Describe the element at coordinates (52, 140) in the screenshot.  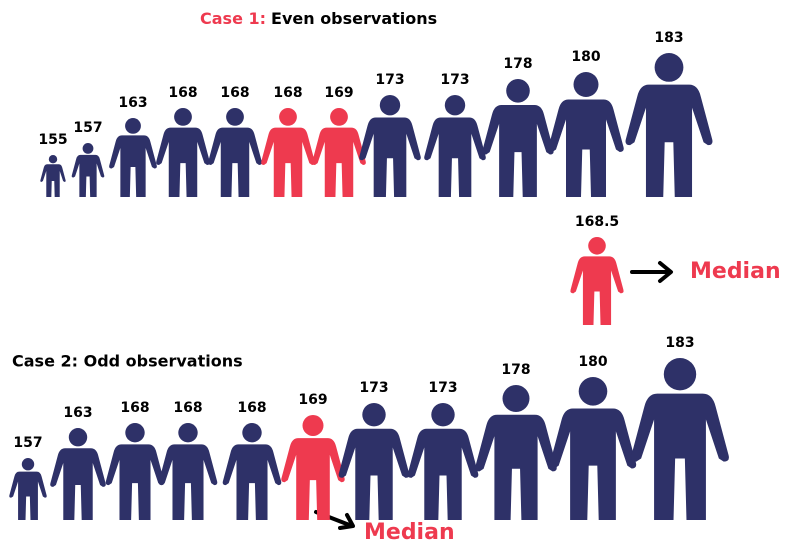
I see `height-label: 155` at that location.